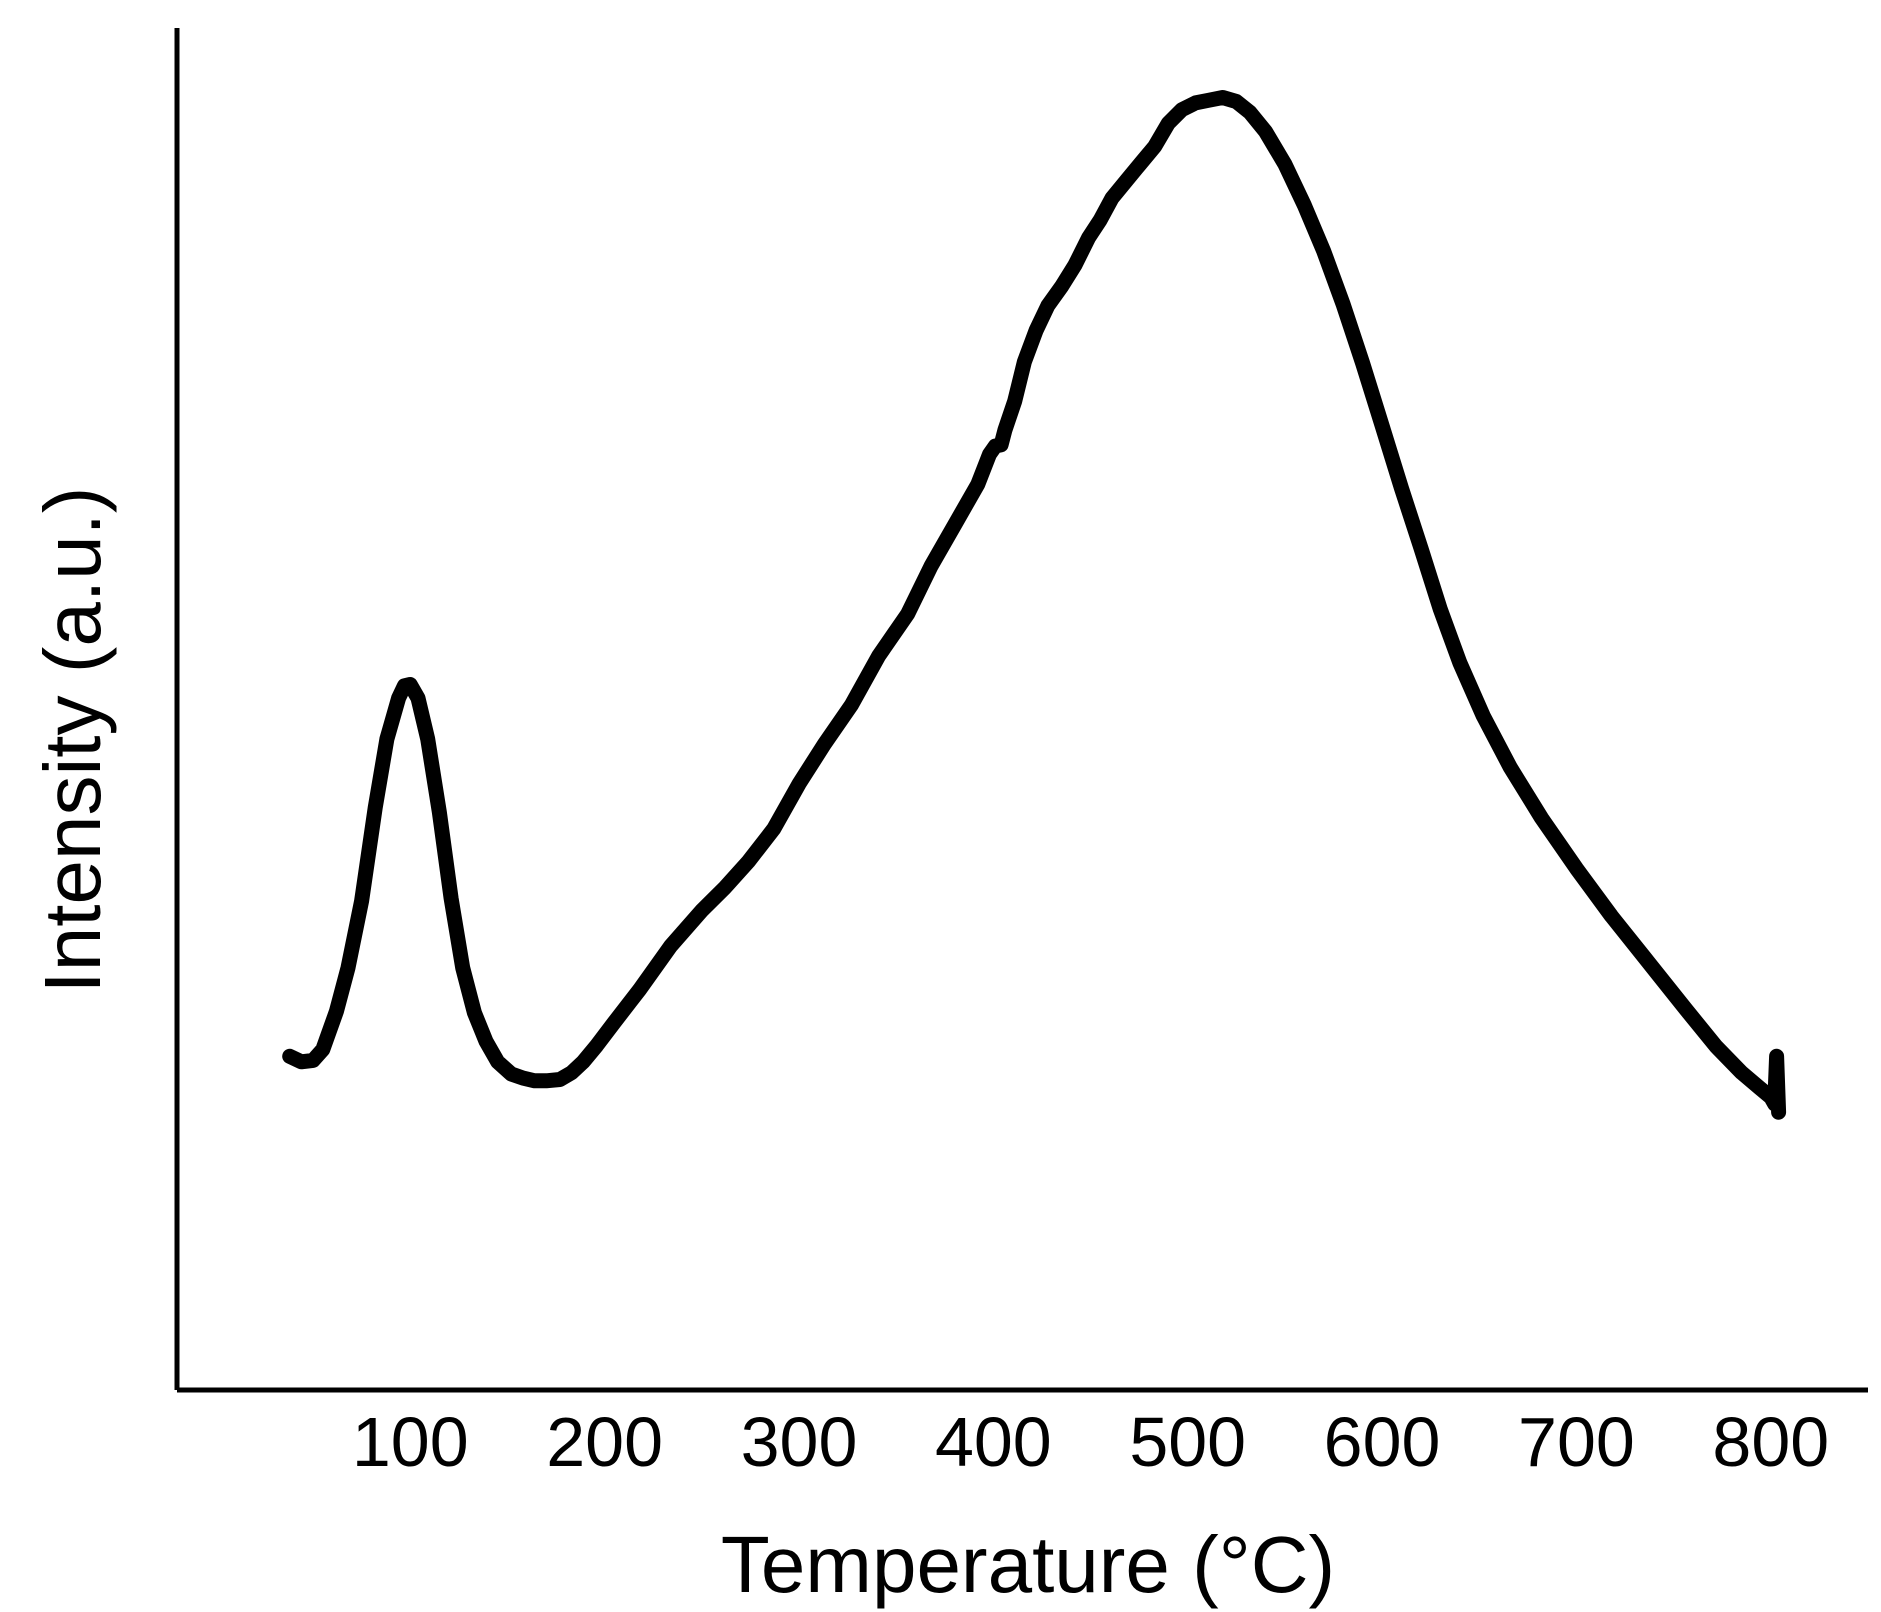 The image size is (1881, 1612). Describe the element at coordinates (1576, 1442) in the screenshot. I see `x-tick-label: 700` at that location.